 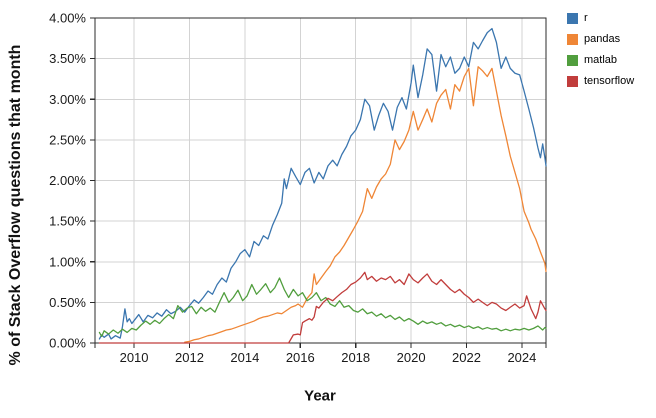 I want to click on legend-label: matlab, so click(x=601, y=60).